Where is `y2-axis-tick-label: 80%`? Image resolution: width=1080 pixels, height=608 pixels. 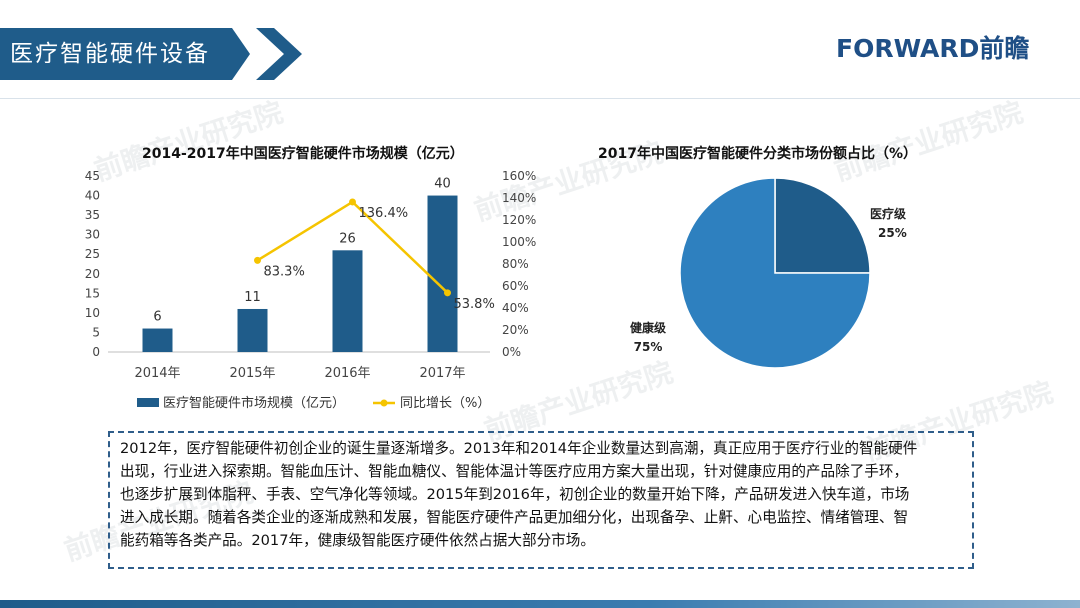
y2-axis-tick-label: 80% is located at coordinates (515, 264).